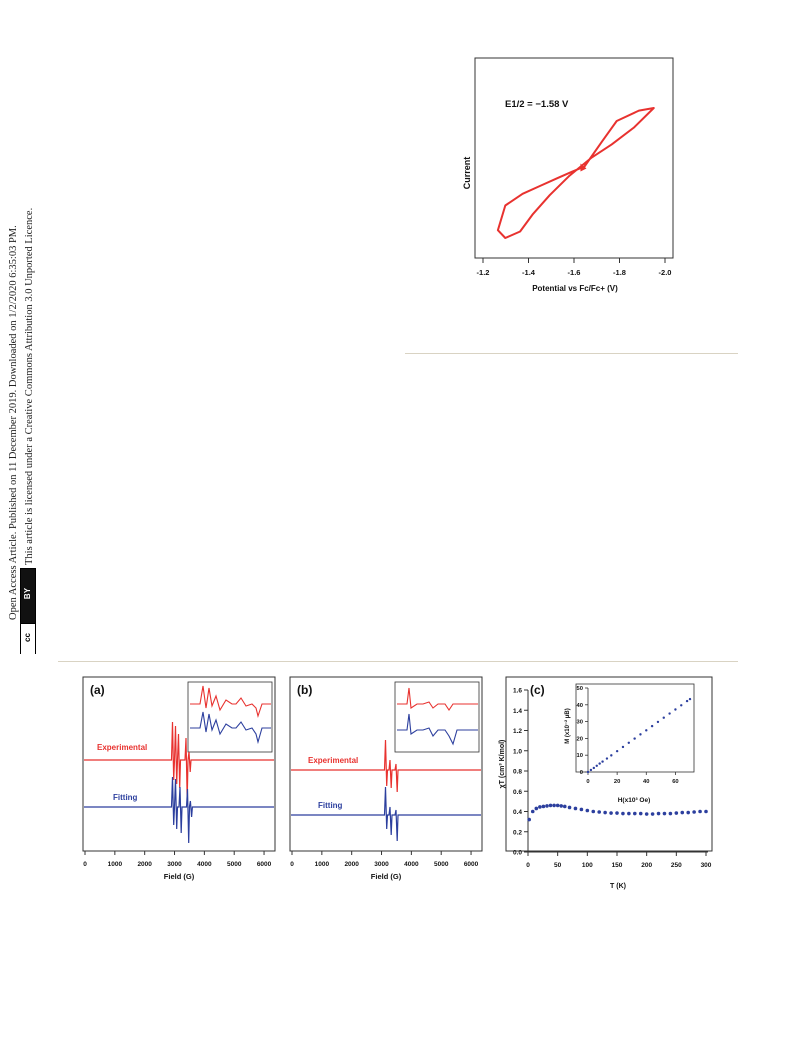 The width and height of the screenshot is (793, 1039). What do you see at coordinates (144, 864) in the screenshot?
I see `a-x-tick-label: 2000` at bounding box center [144, 864].